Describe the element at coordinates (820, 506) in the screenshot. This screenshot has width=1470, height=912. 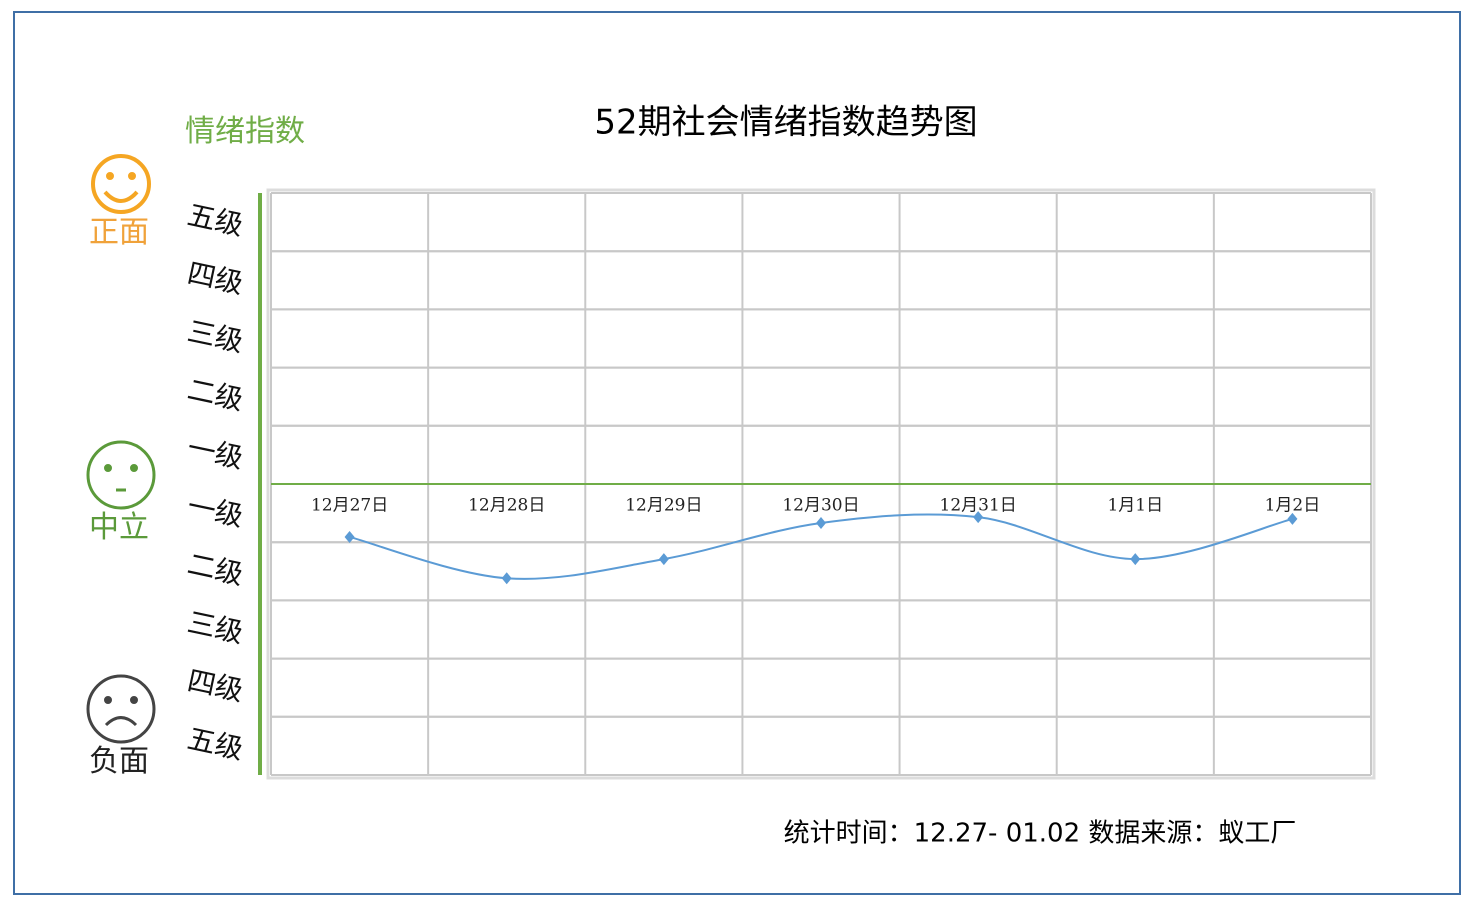
I see `x-tick-label: 12月30日` at that location.